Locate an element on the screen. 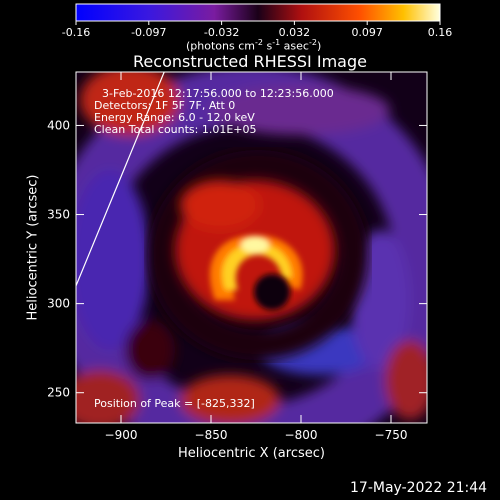  colorbar: -0.16 -0.097 -0.032 0.032 0.097 0.16 is located at coordinates (257, 21).